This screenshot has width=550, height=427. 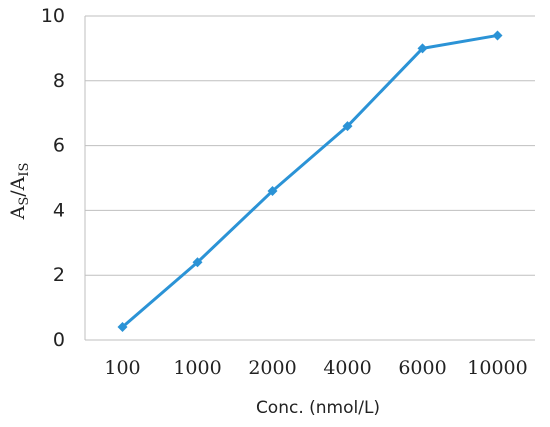 I want to click on y-tick-label: 10, so click(x=53, y=16).